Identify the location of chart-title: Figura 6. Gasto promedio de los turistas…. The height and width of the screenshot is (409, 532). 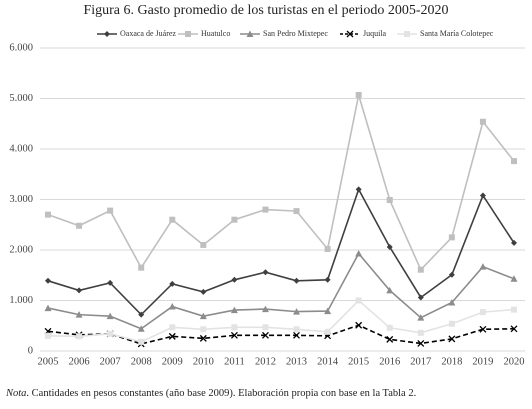
(265, 10).